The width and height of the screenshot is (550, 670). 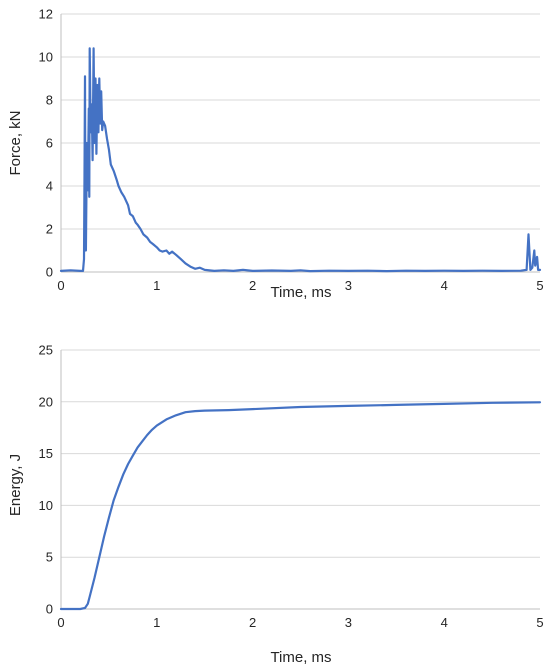 I want to click on y-tick-label: 2, so click(x=49, y=229).